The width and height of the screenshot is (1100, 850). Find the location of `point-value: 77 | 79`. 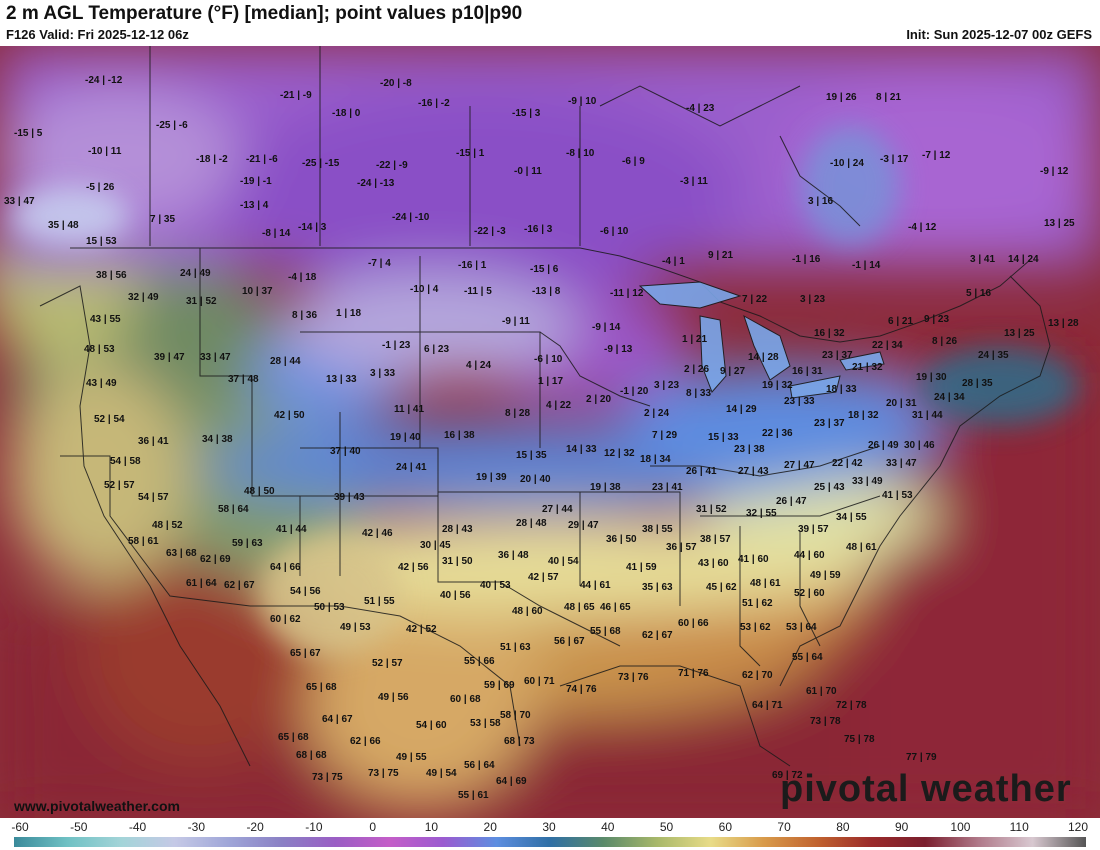

point-value: 77 | 79 is located at coordinates (921, 757).